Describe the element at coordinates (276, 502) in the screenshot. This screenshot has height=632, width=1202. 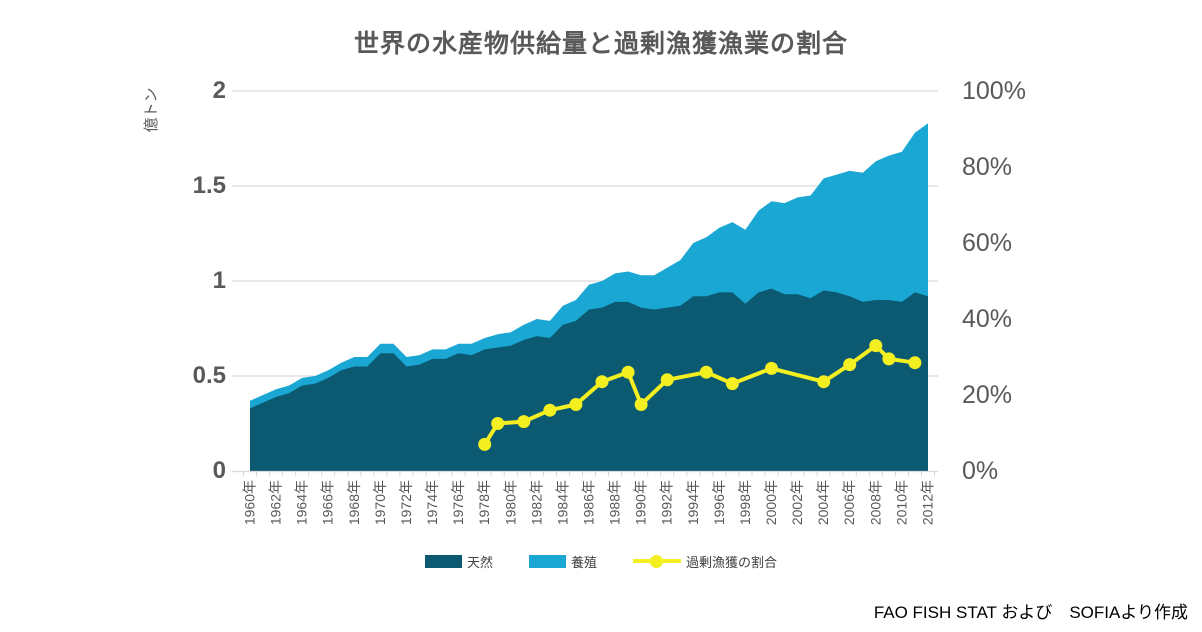
I see `x-axis-tick-label: 1962年` at that location.